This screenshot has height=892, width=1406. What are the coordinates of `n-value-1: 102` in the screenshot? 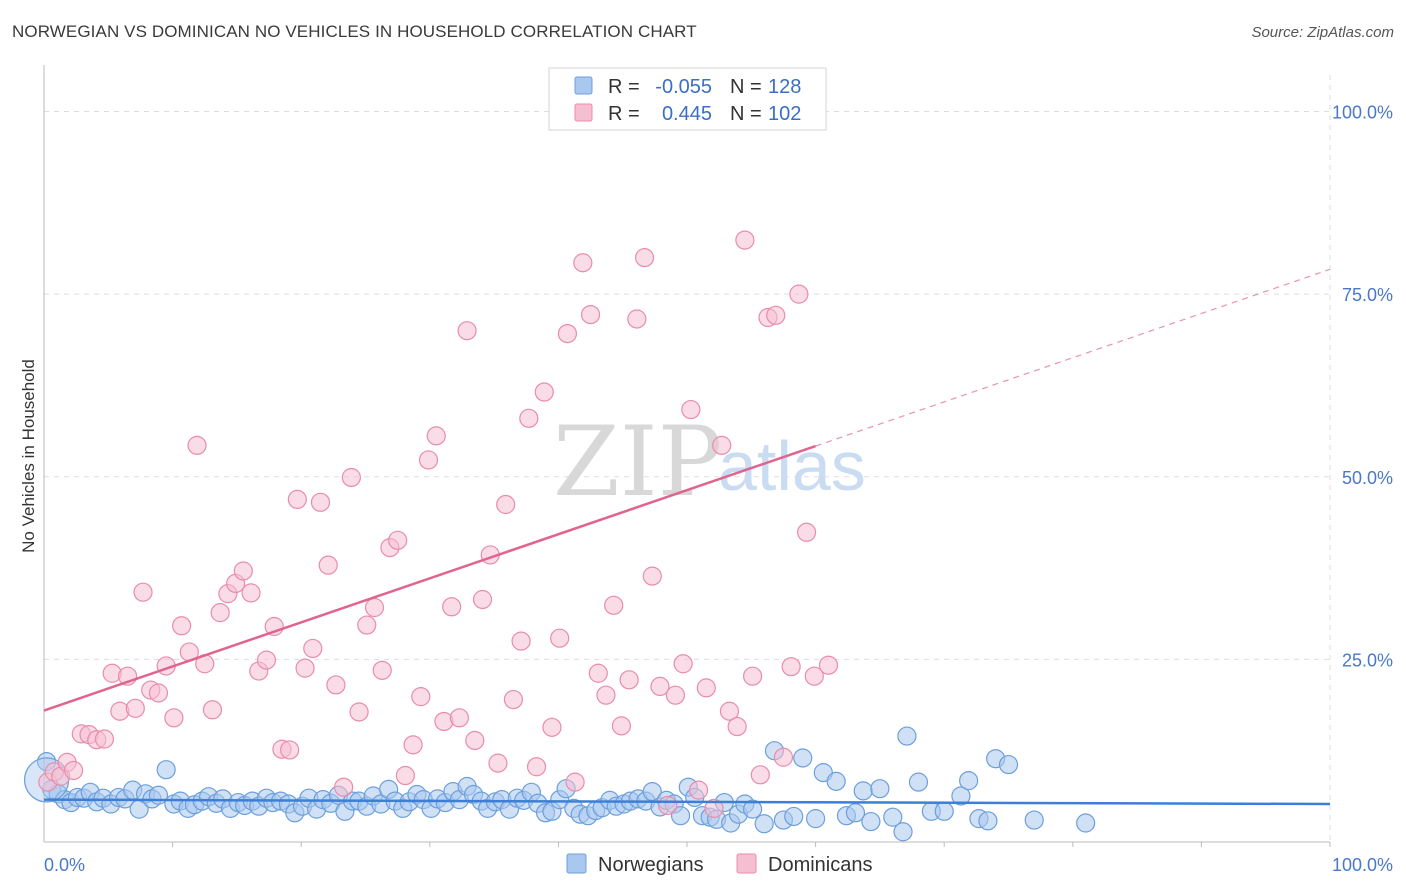 It's located at (784, 114).